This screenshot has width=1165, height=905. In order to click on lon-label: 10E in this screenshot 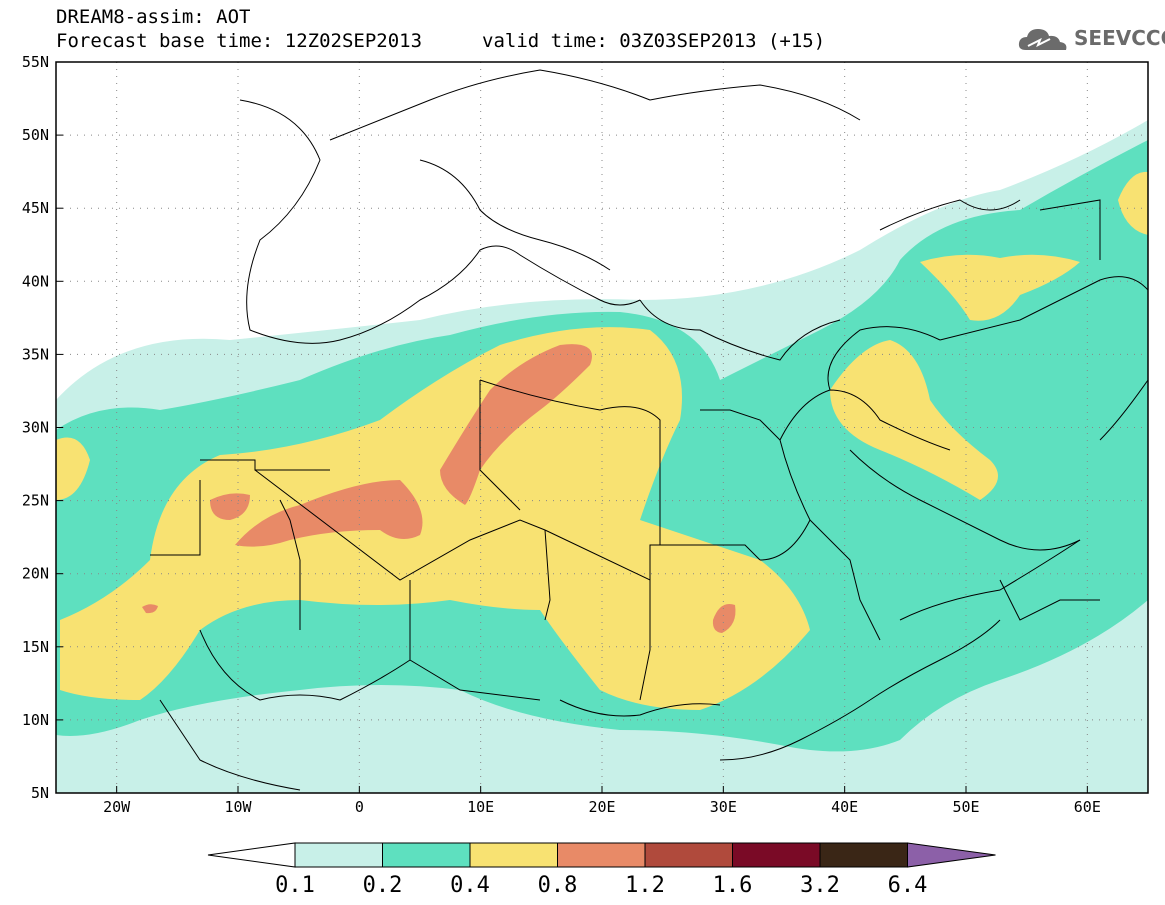, I will do `click(480, 807)`.